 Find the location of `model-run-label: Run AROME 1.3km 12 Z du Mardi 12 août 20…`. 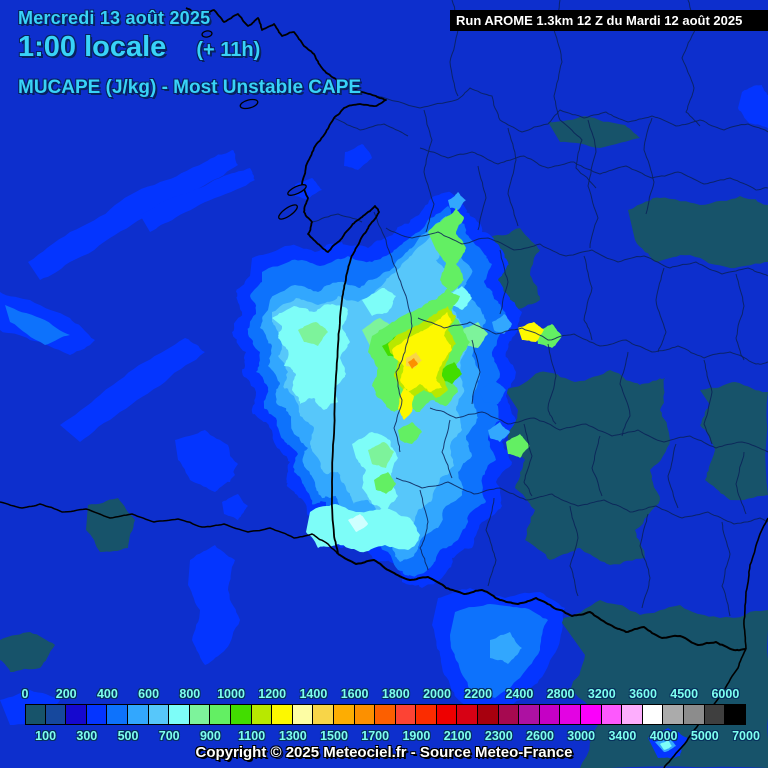

model-run-label: Run AROME 1.3km 12 Z du Mardi 12 août 20… is located at coordinates (599, 20).